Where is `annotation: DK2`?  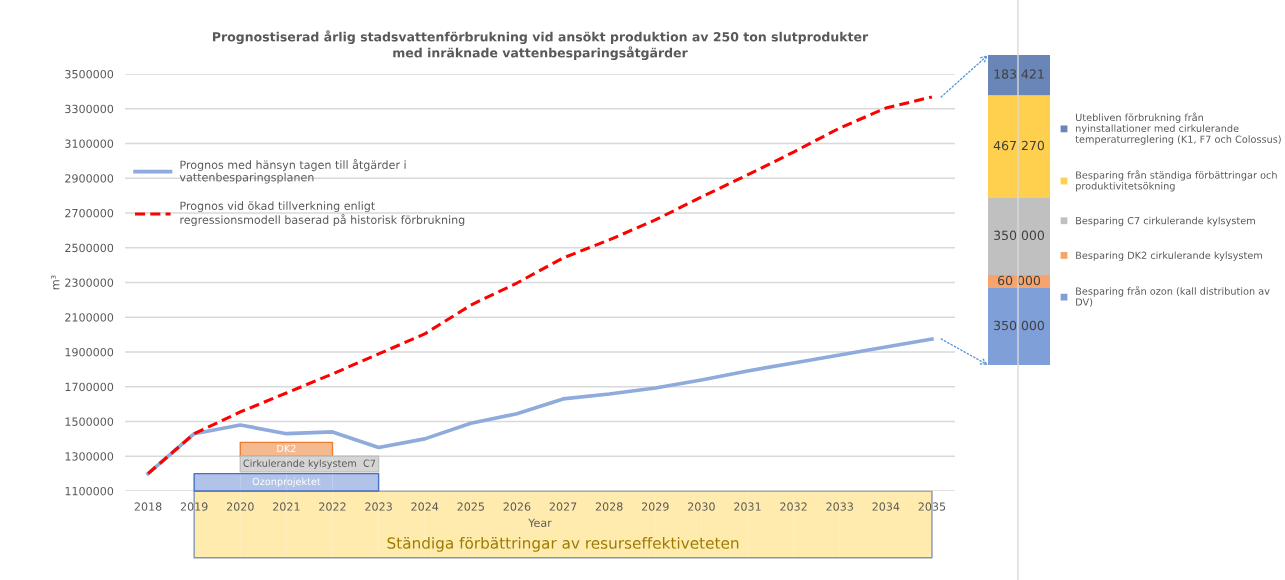 annotation: DK2 is located at coordinates (286, 448).